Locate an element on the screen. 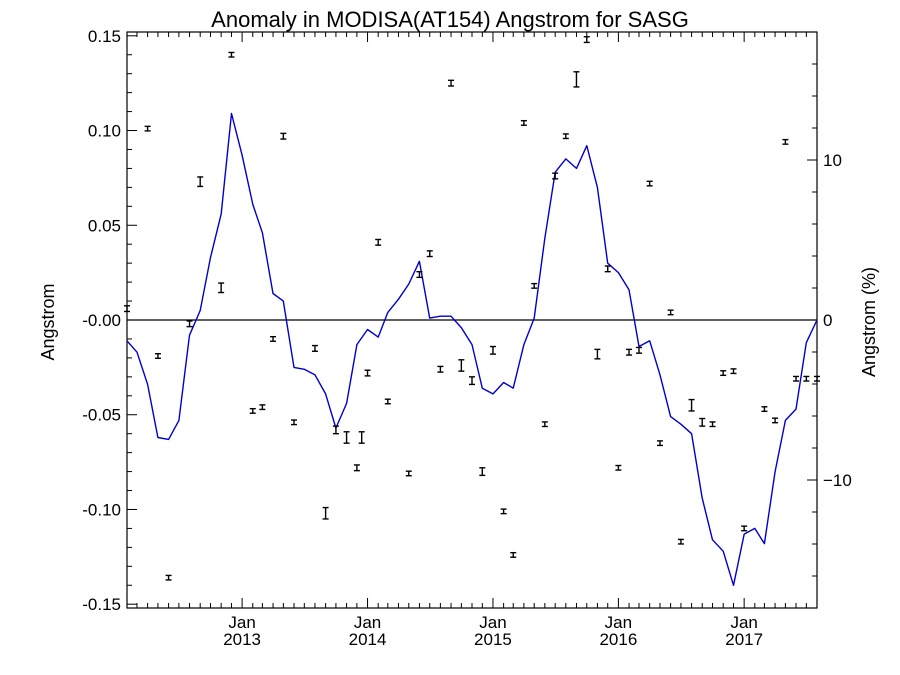 The height and width of the screenshot is (675, 900). y2-tick-label: 0 is located at coordinates (827, 320).